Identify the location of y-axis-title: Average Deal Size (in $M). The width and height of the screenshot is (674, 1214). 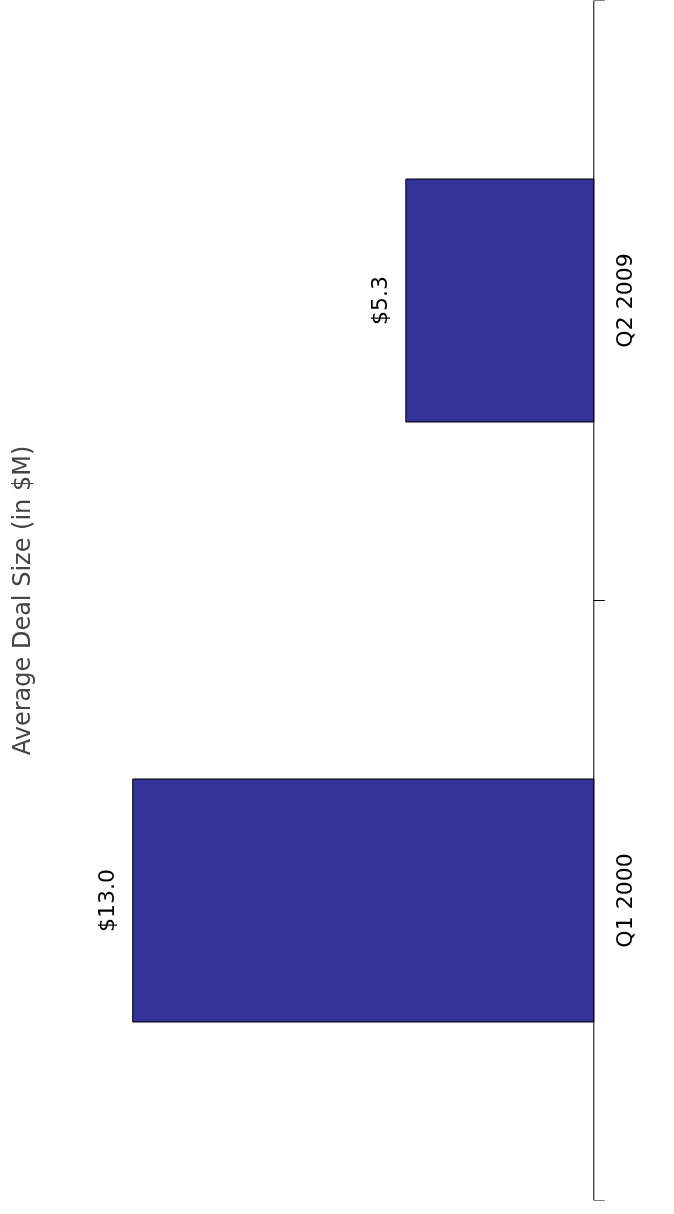
(21, 600).